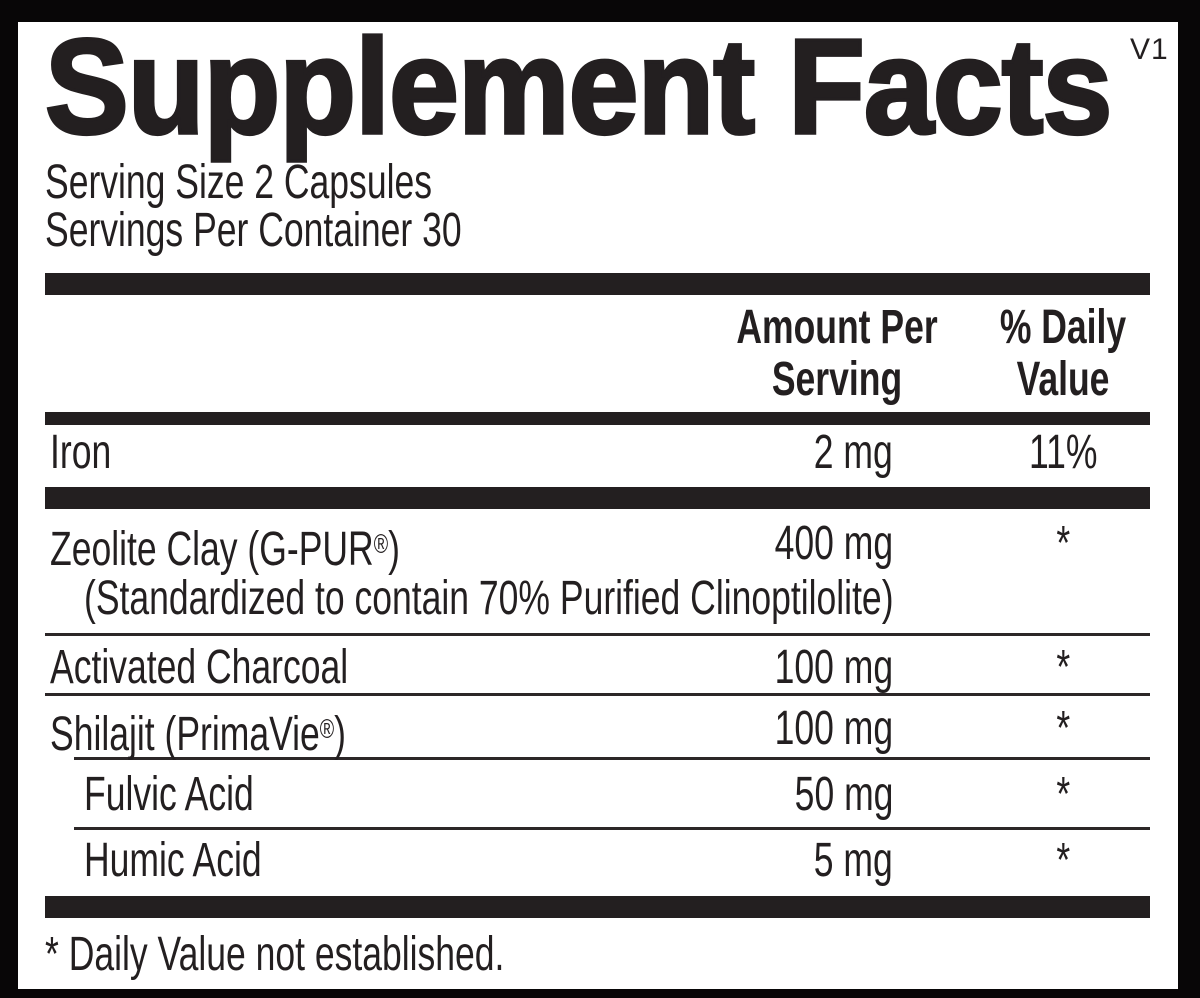  I want to click on serving-size-line: Serving Size 2 Capsules, so click(326, 183).